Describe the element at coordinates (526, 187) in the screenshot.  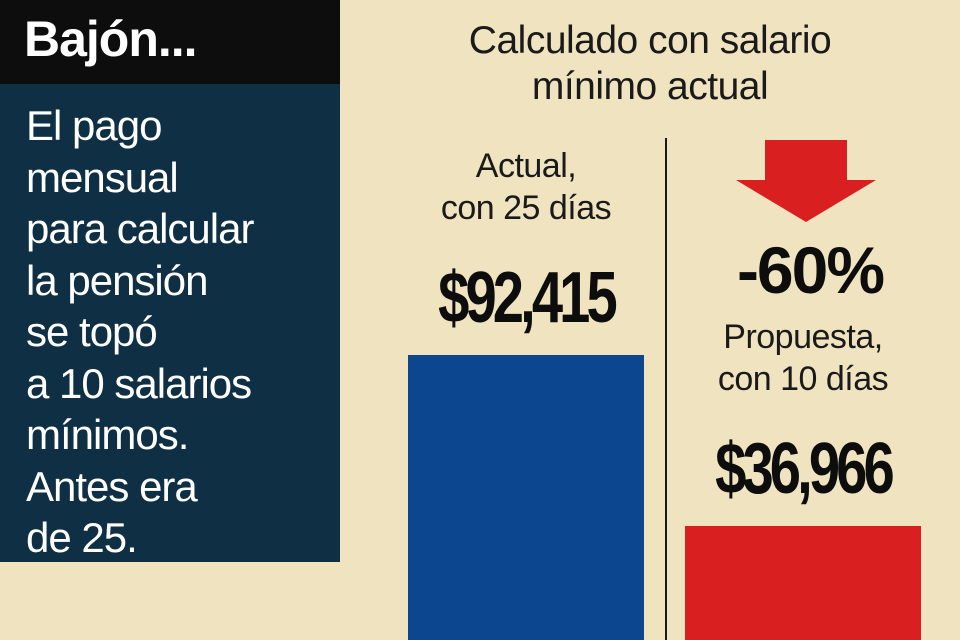
I see `category-label-actual: Actual, con 25 días` at that location.